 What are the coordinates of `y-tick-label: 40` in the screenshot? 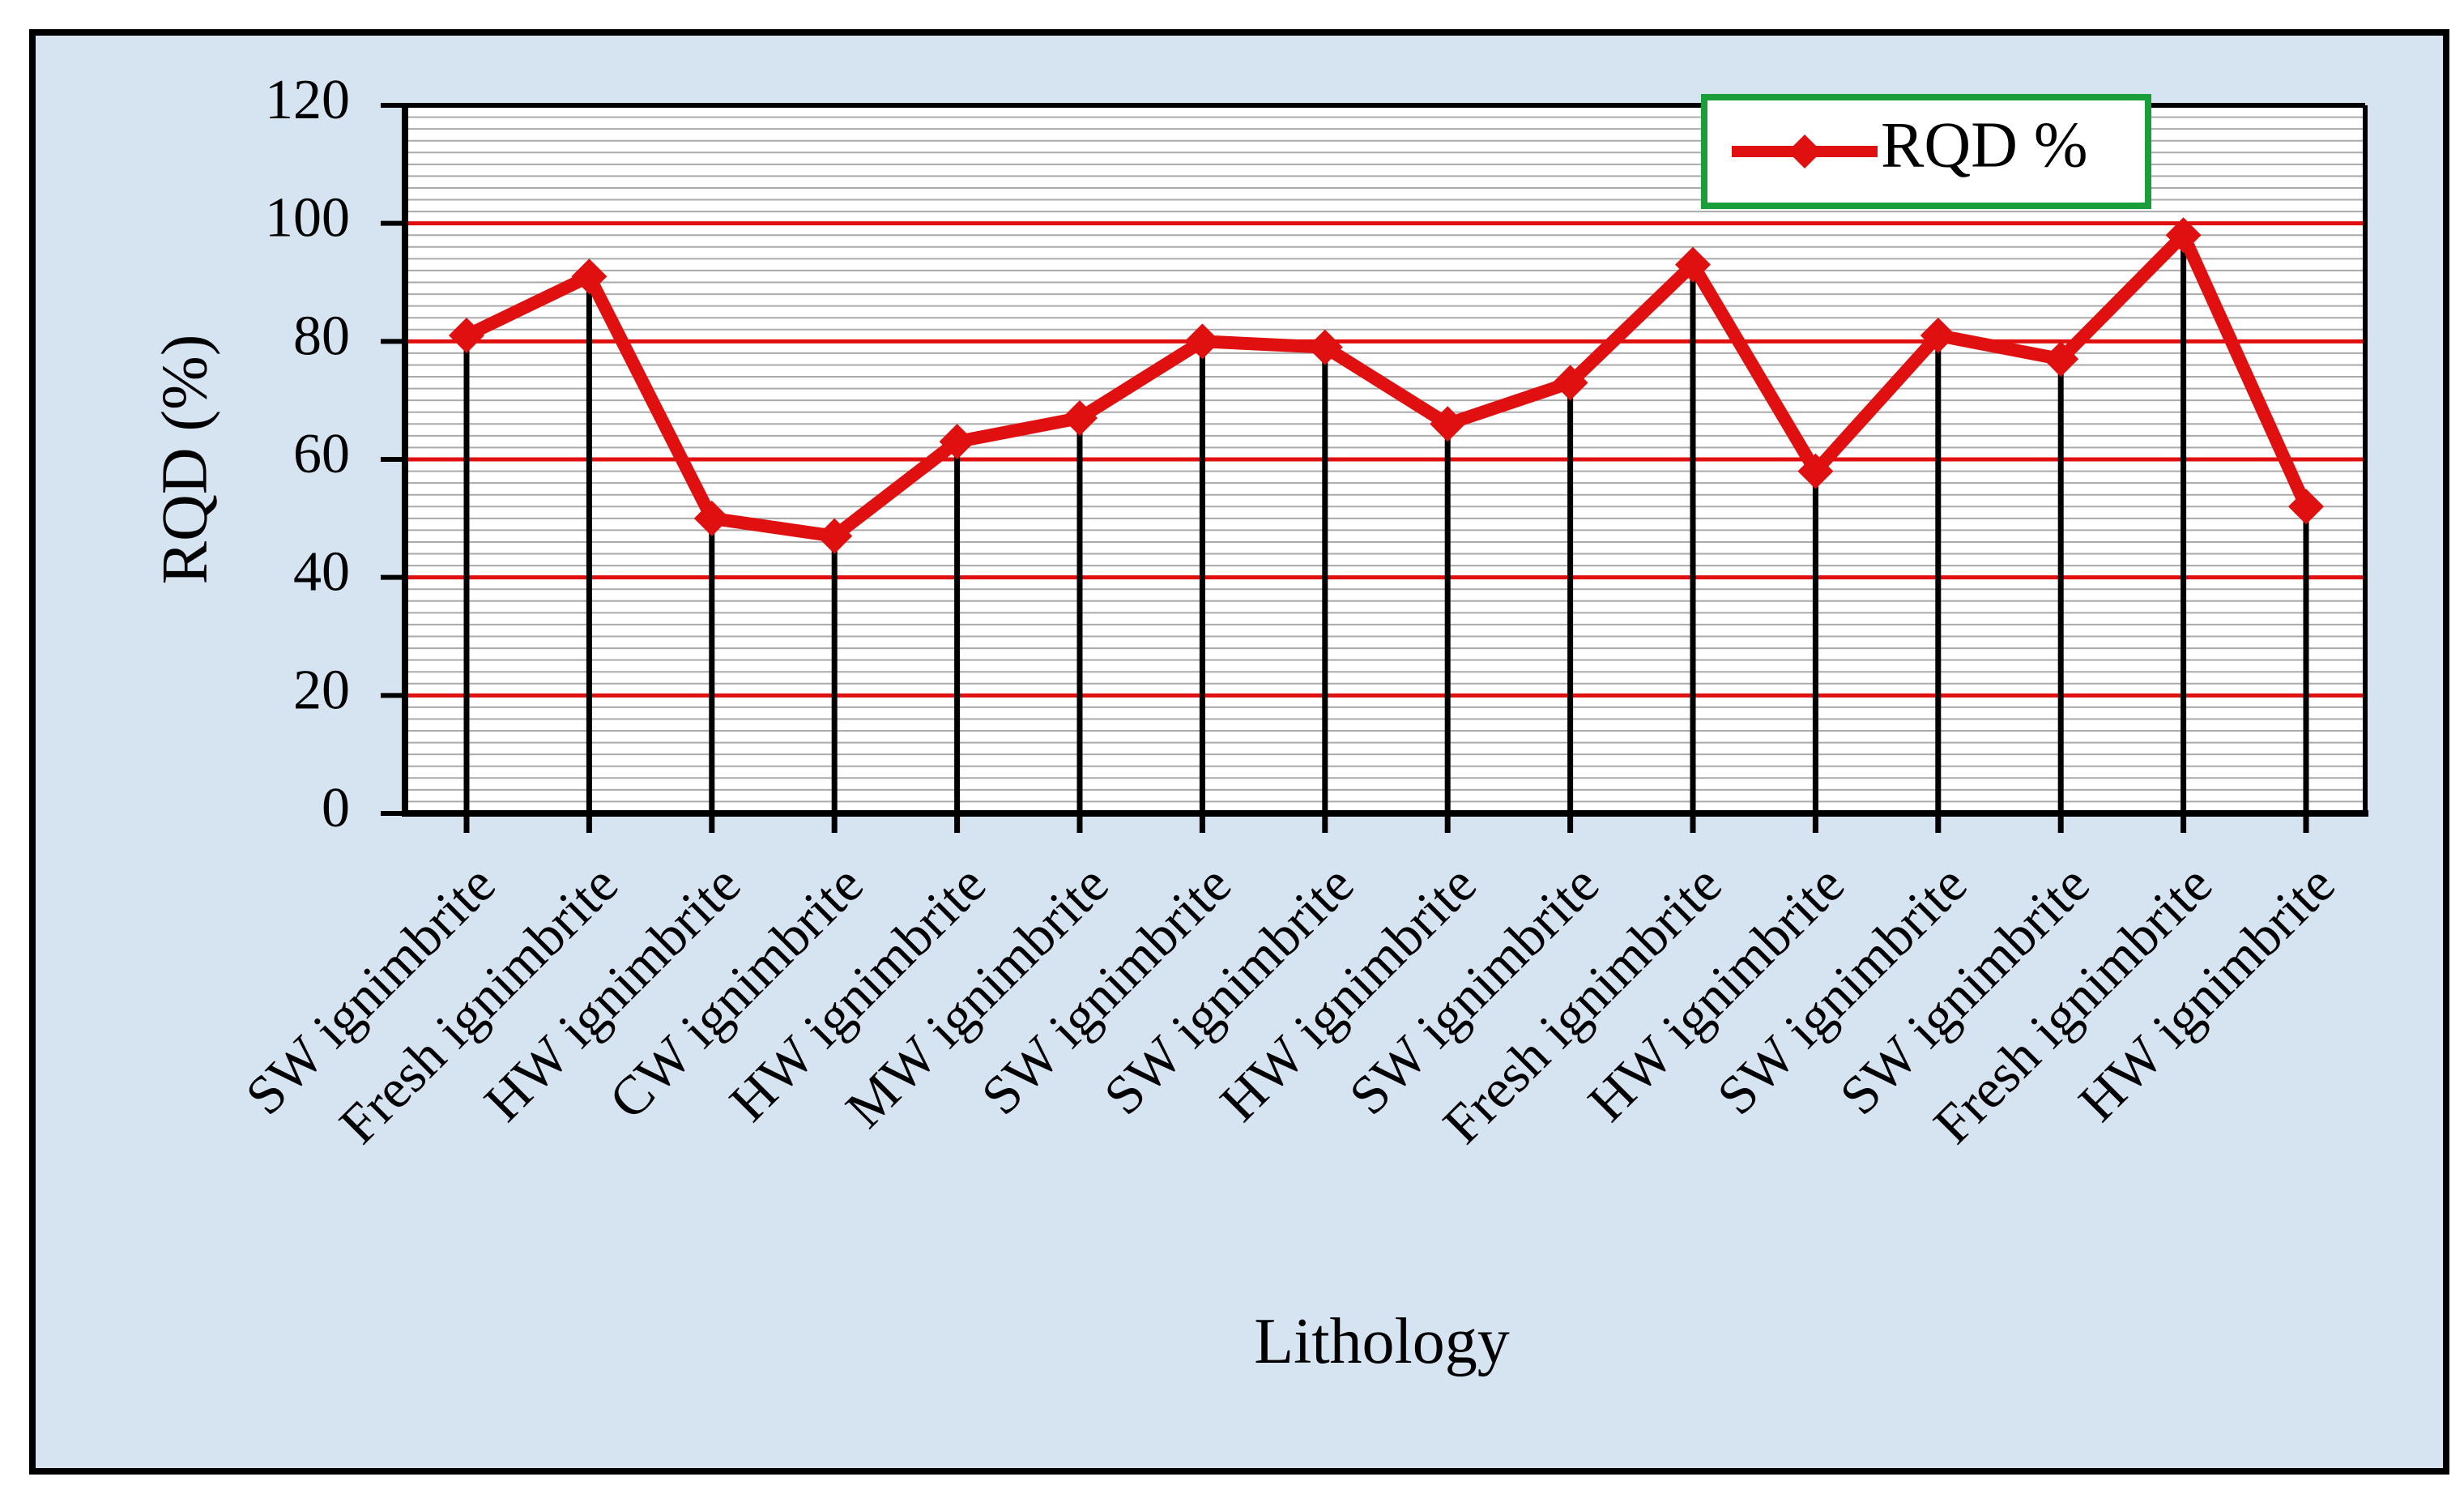 It's located at (321, 572).